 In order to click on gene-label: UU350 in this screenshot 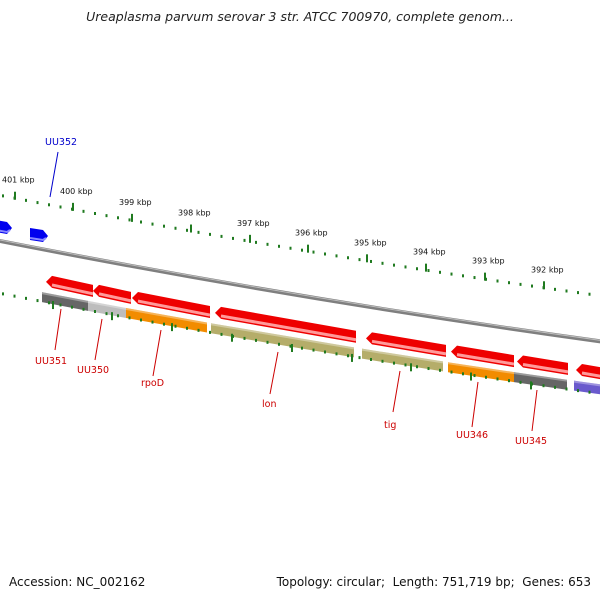, I will do `click(93, 370)`.